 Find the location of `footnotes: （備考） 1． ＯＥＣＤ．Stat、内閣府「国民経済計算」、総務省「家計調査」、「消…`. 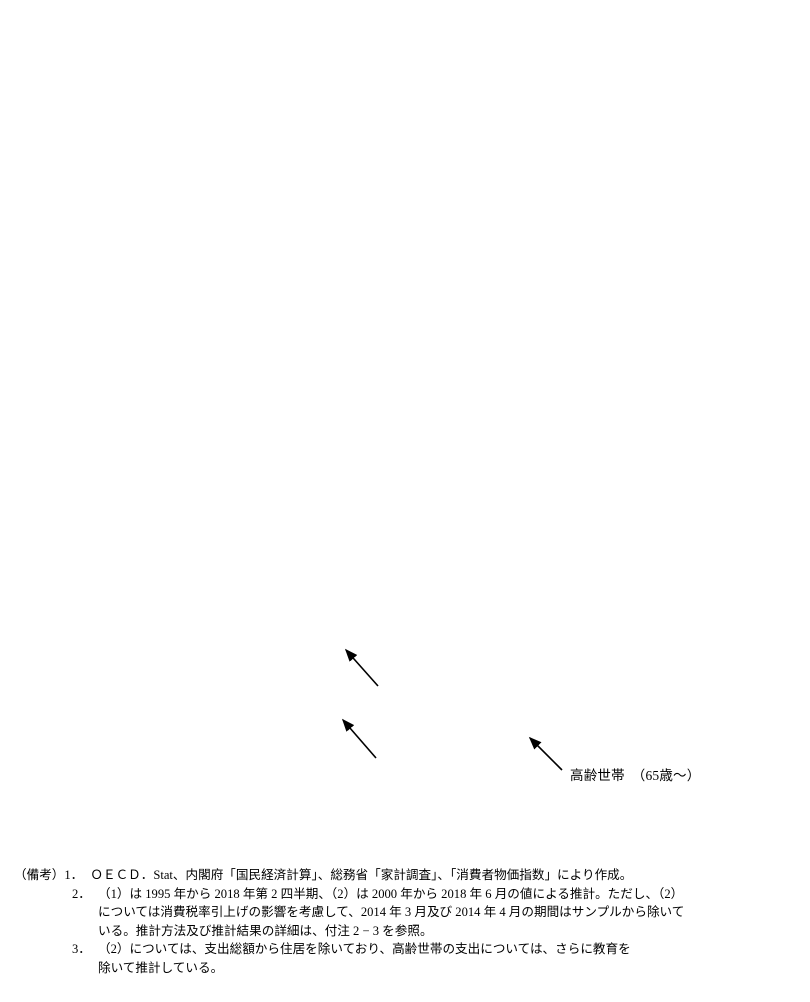

footnotes: （備考） 1． ＯＥＣＤ．Stat、内閣府「国民経済計算」、総務省「家計調査」、「消… is located at coordinates (409, 922).